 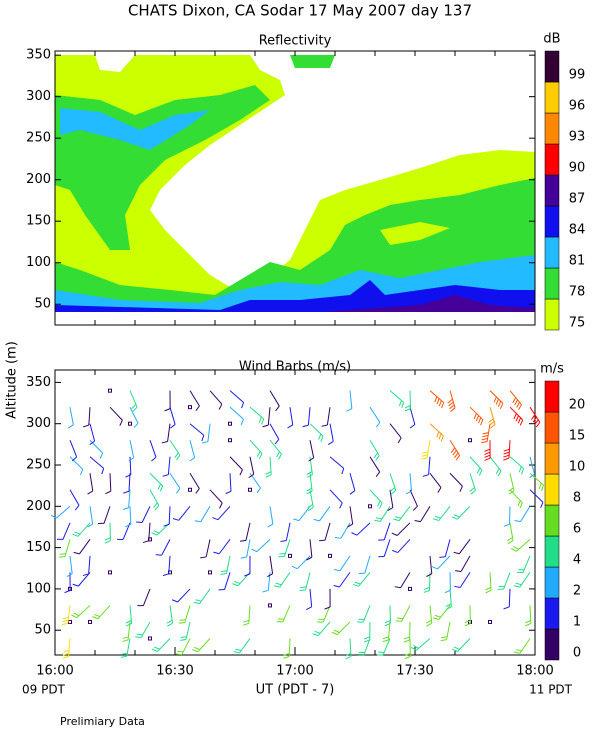 What do you see at coordinates (577, 436) in the screenshot?
I see `colorbar-tick-label: 15` at bounding box center [577, 436].